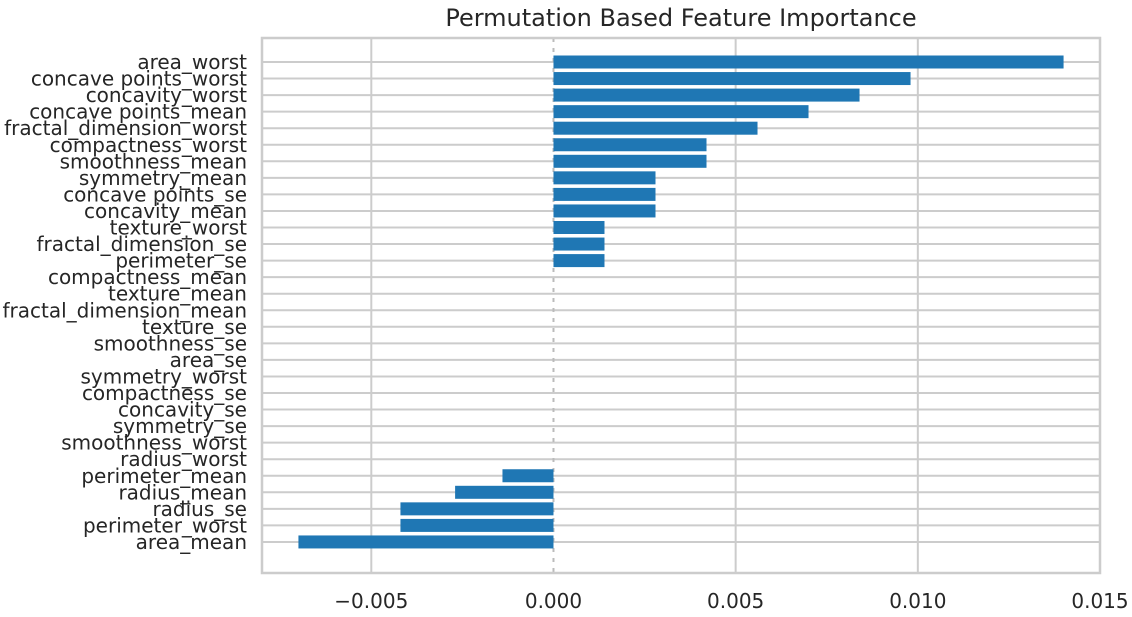  Describe the element at coordinates (528, 476) in the screenshot. I see `bar-perimeter-mean` at that location.